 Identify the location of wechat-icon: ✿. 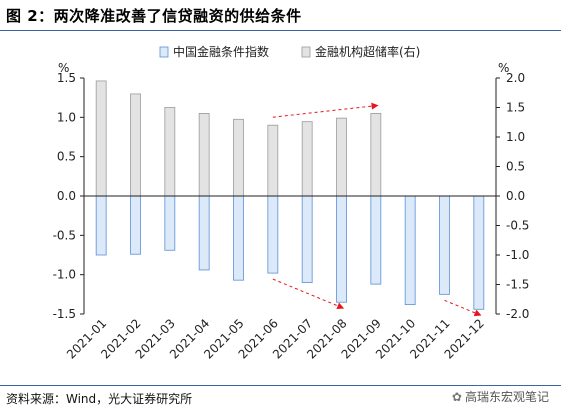
(456, 397).